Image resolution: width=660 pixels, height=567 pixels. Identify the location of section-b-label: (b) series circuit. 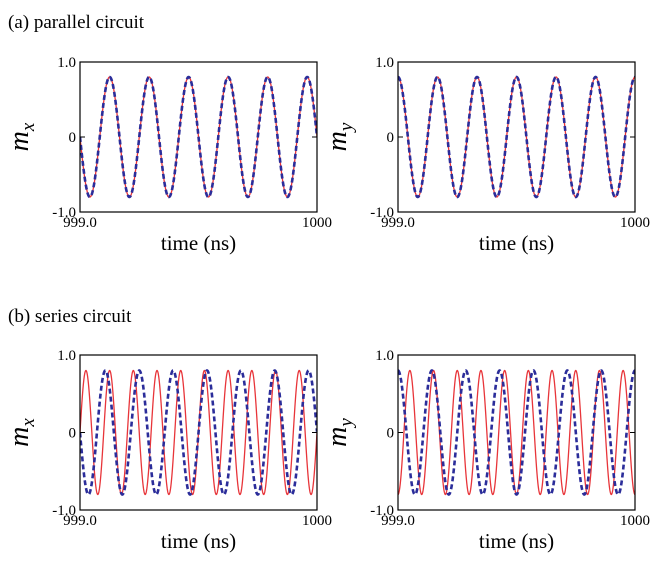
(70, 316).